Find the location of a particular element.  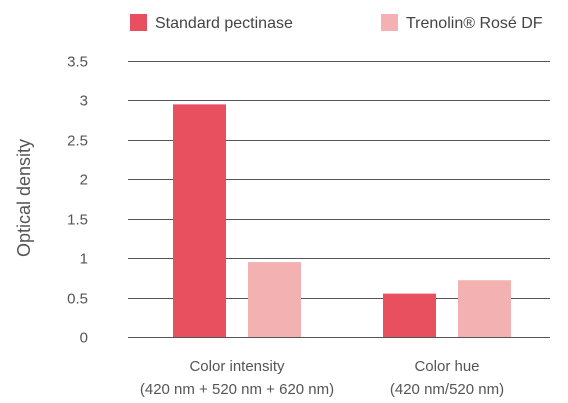

bar-standard-pectinase-color-intensity is located at coordinates (199, 220).